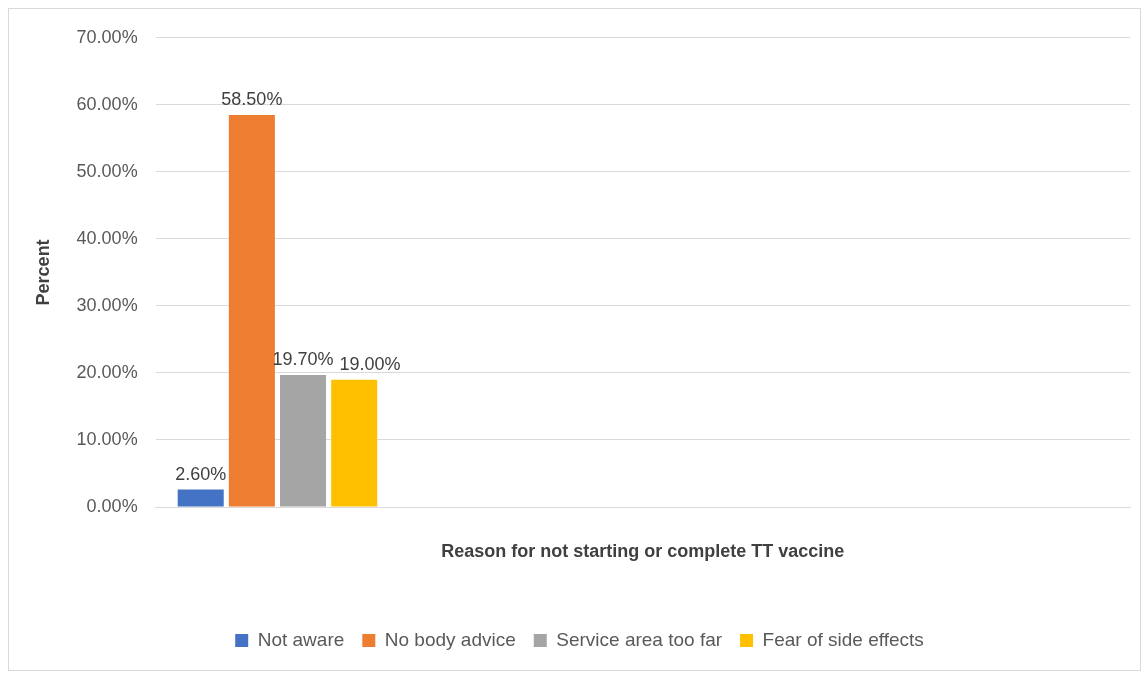  Describe the element at coordinates (252, 98) in the screenshot. I see `data-label: 58.50%` at that location.